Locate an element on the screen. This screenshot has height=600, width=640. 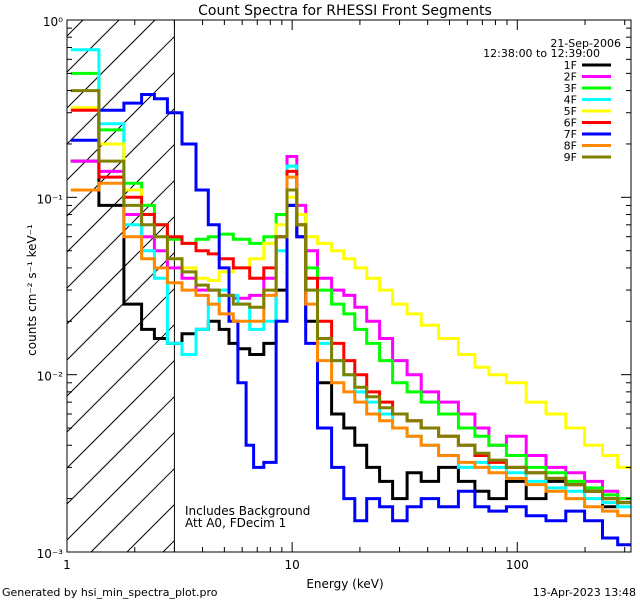
legend-label-3F: 3F is located at coordinates (570, 88).